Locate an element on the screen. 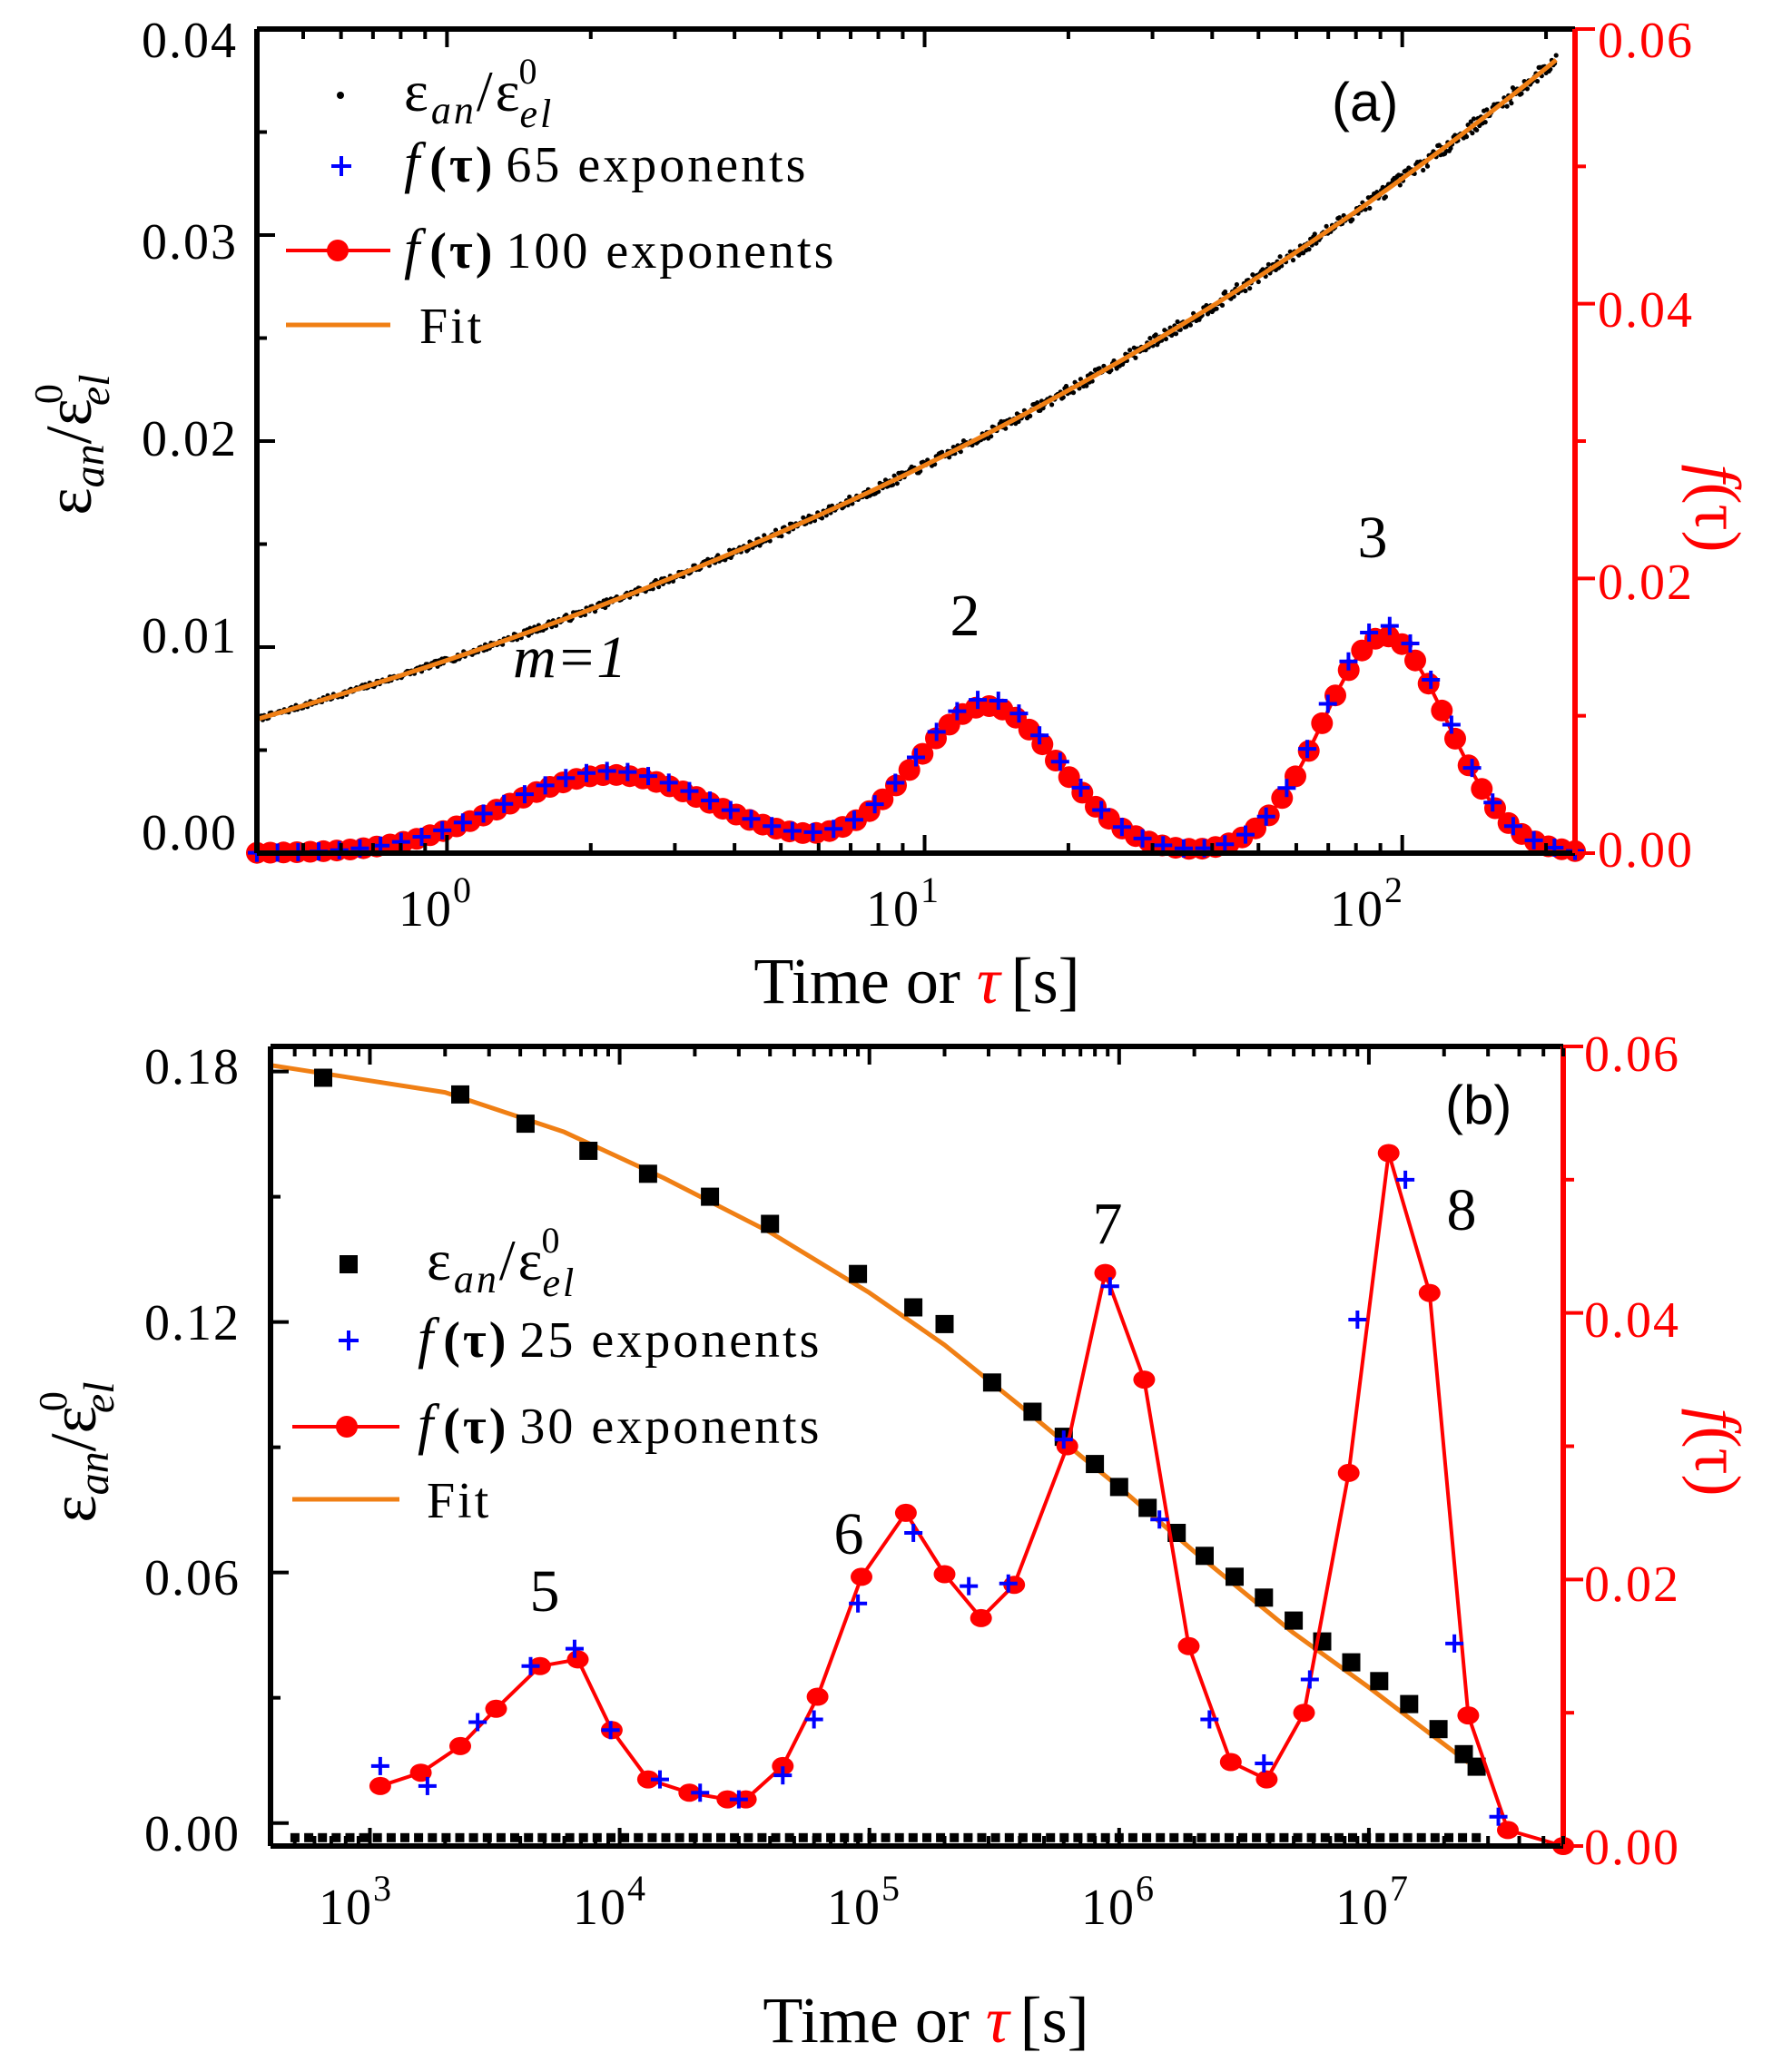 Image resolution: width=1782 pixels, height=2072 pixels. y-tick-label: 0.12 is located at coordinates (192, 1323).